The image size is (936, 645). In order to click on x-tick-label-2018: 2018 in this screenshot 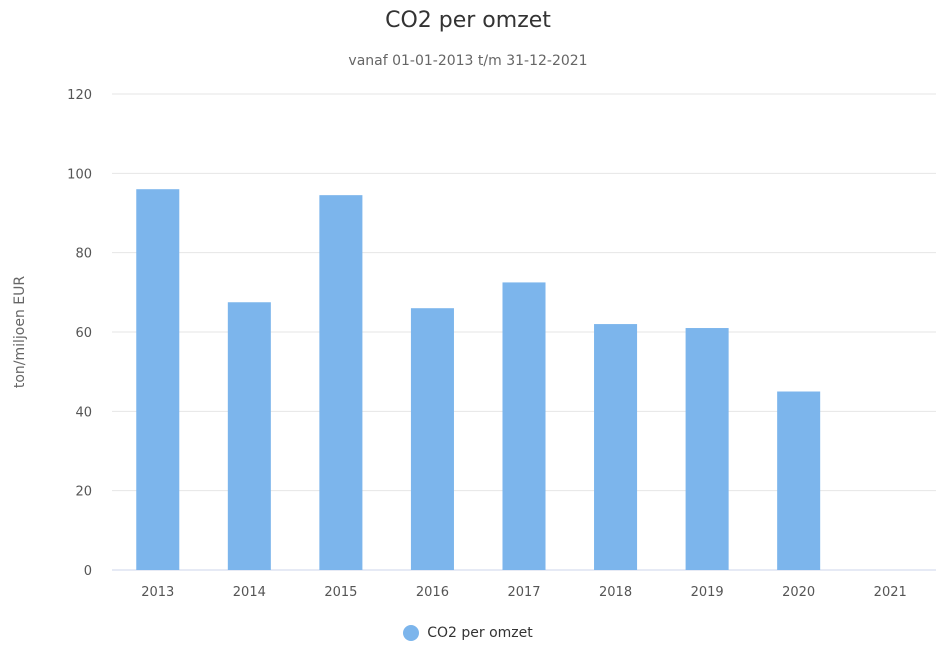, I will do `click(615, 592)`.